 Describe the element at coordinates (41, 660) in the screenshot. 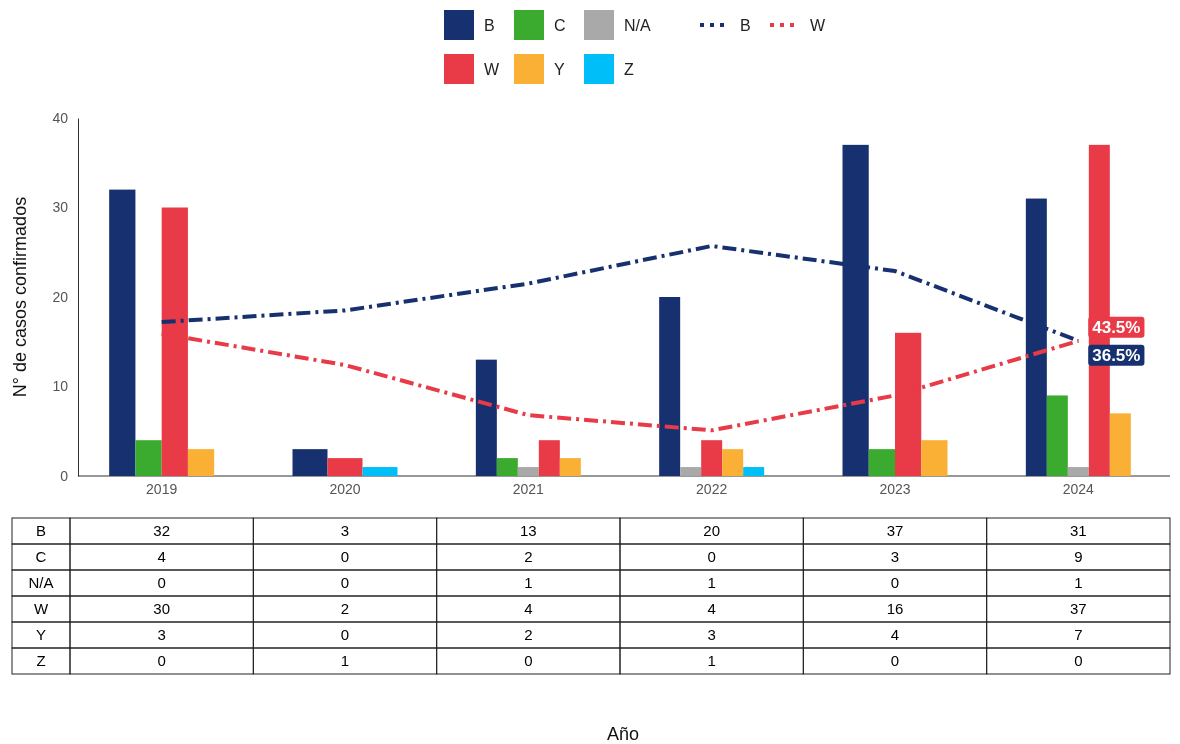

I see `text: Z` at that location.